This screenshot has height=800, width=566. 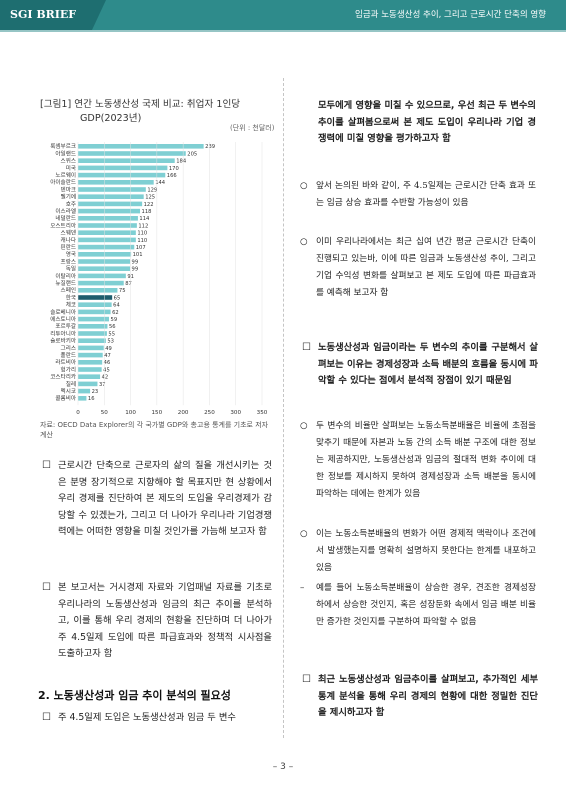 What do you see at coordinates (102, 385) in the screenshot?
I see `value-label: 37` at bounding box center [102, 385].